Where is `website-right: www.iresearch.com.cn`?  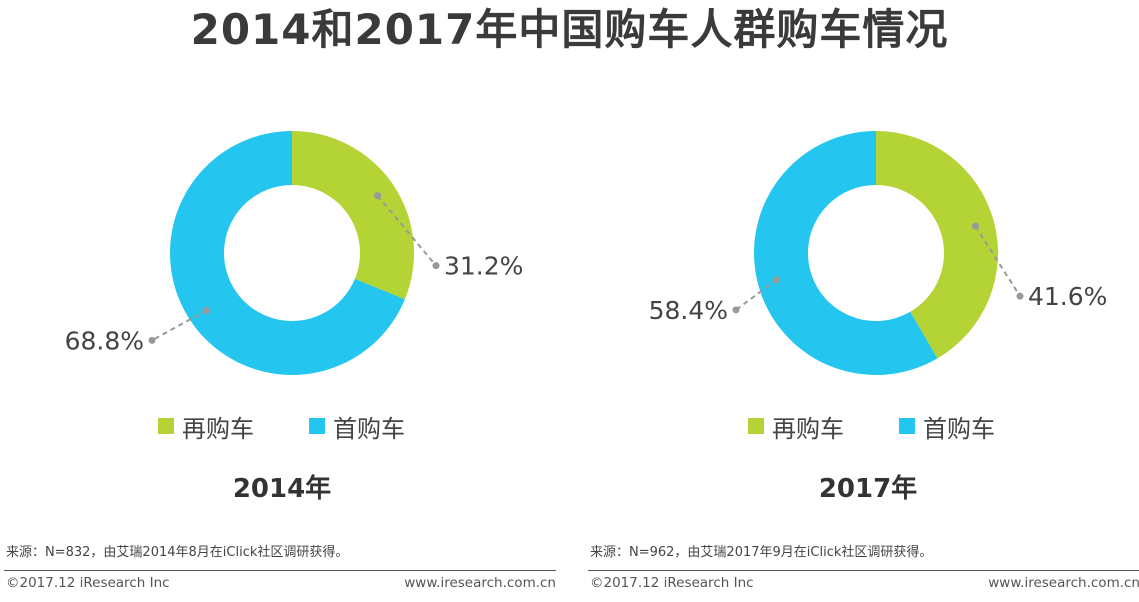
website-right: www.iresearch.com.cn is located at coordinates (1063, 583).